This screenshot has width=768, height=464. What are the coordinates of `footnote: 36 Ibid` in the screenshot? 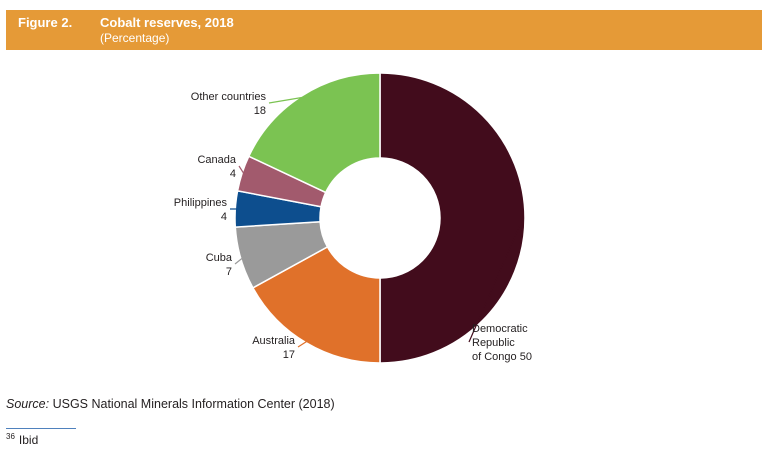 It's located at (22, 439).